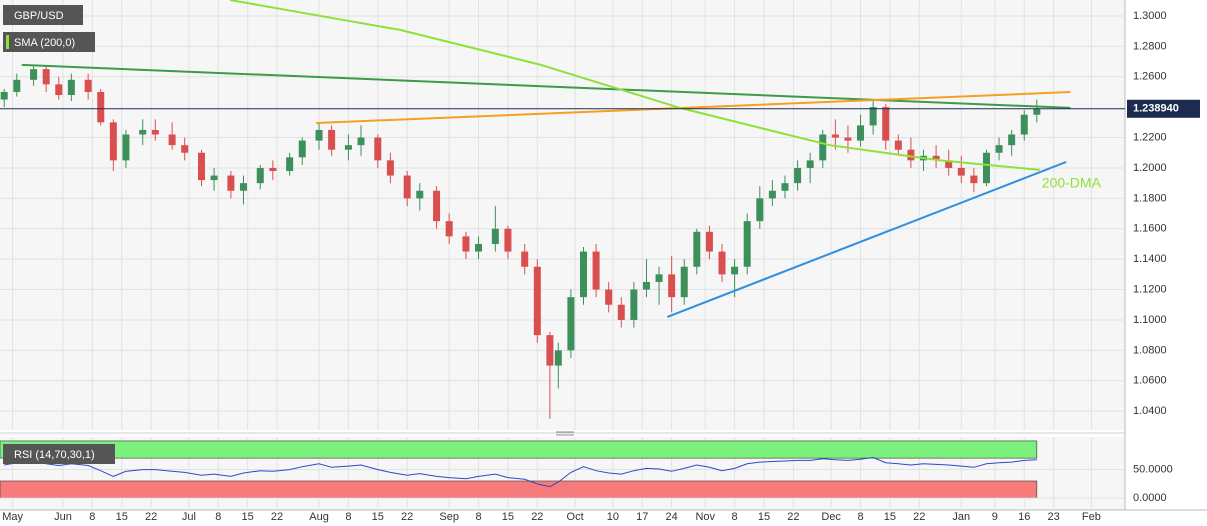 Image resolution: width=1207 pixels, height=526 pixels. What do you see at coordinates (1150, 498) in the screenshot?
I see `rsi-tick-label: 0.0000` at bounding box center [1150, 498].